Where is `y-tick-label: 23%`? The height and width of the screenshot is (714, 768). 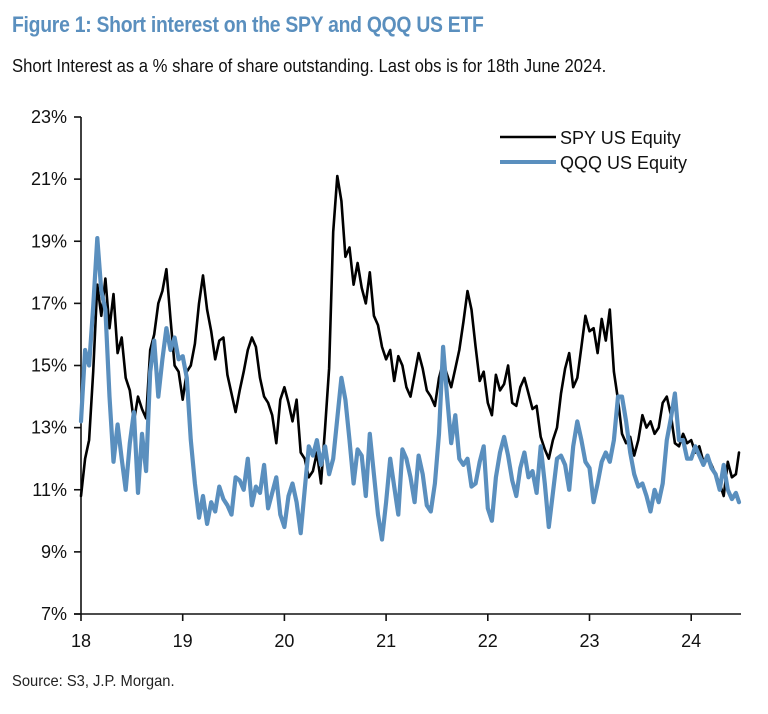 y-tick-label: 23% is located at coordinates (49, 117).